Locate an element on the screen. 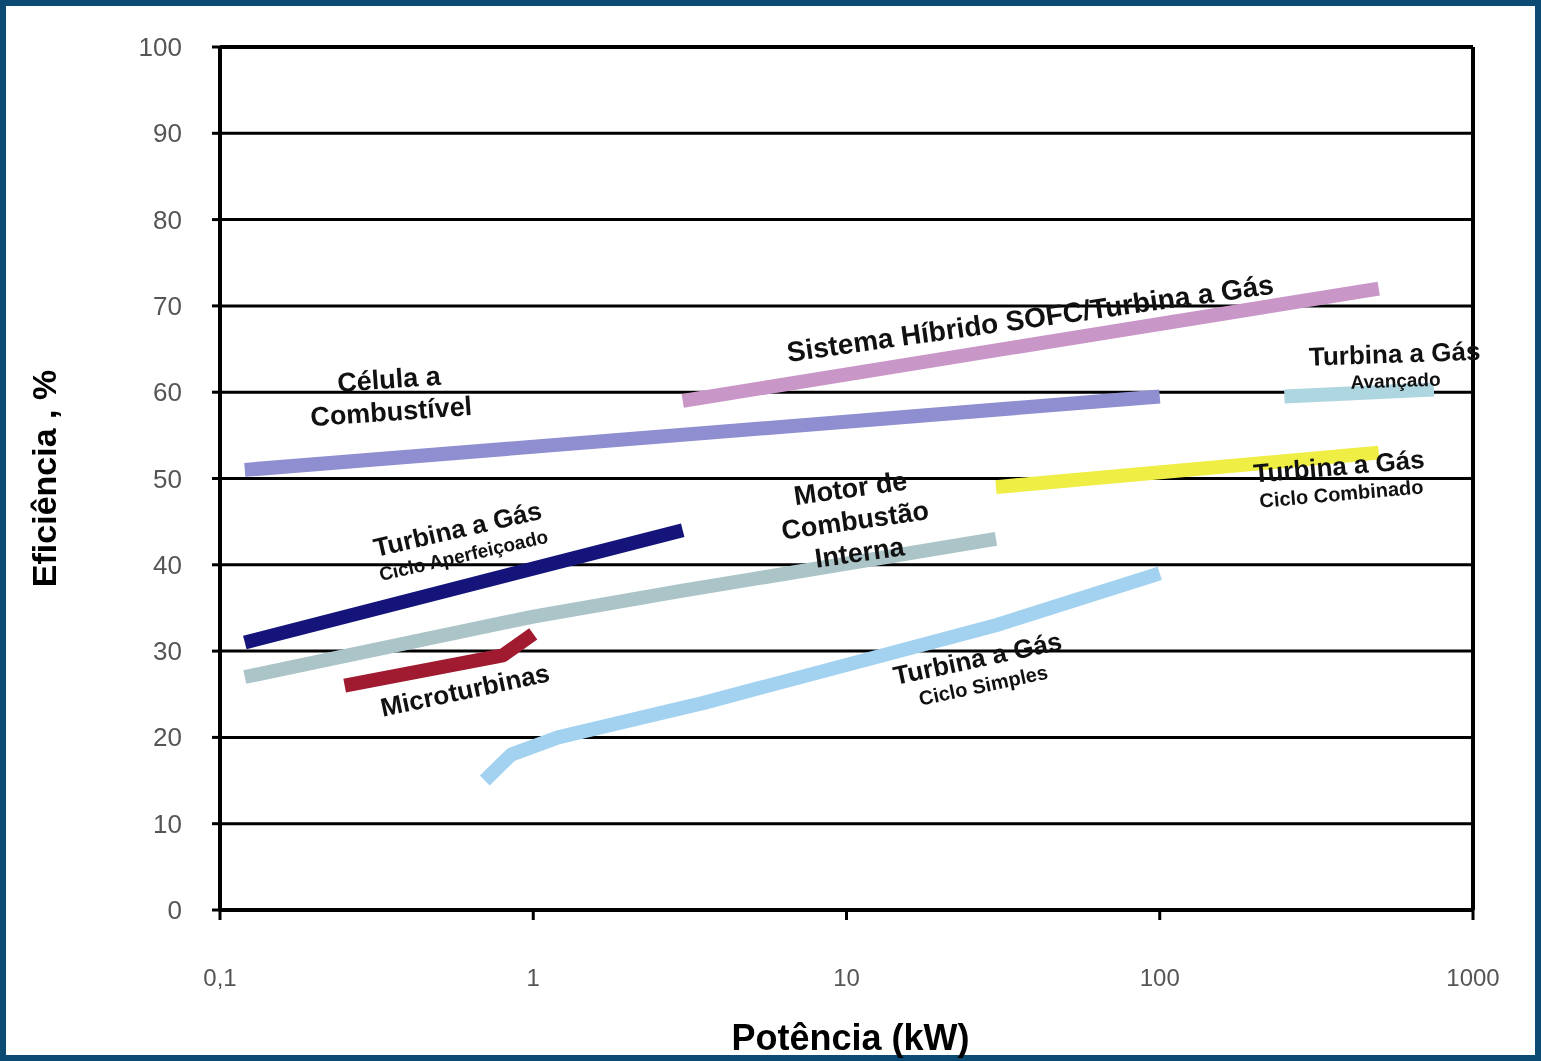 This screenshot has height=1061, width=1541. y-tick-label: 20 is located at coordinates (167, 737).